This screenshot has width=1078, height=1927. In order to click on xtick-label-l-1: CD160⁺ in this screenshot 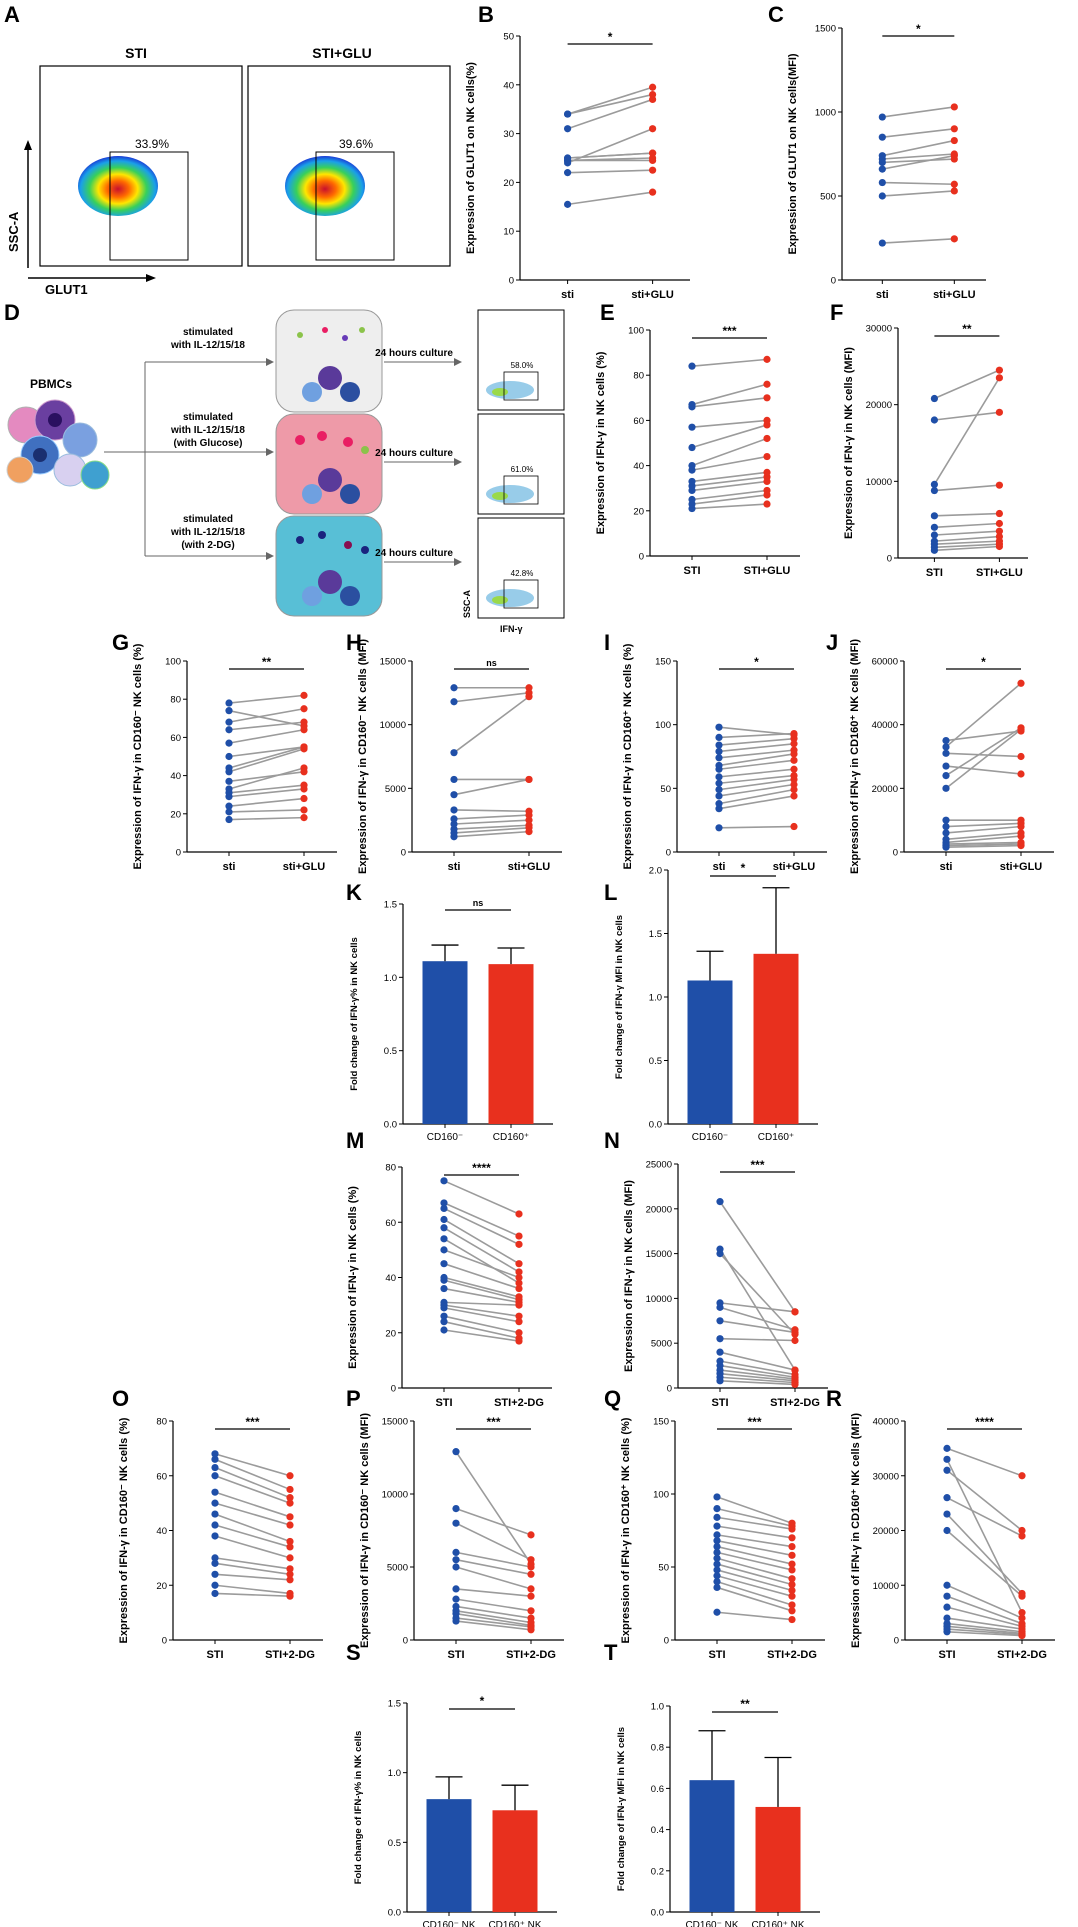, I will do `click(776, 1137)`.